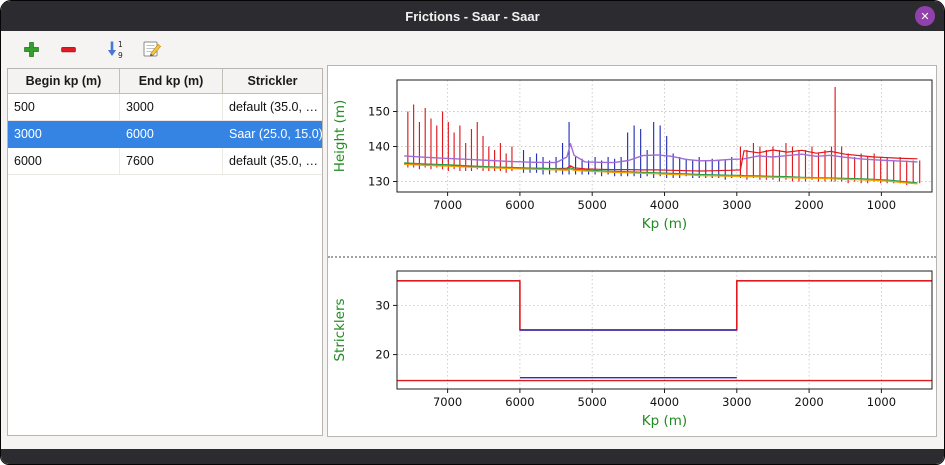 The height and width of the screenshot is (465, 945). Describe the element at coordinates (272, 81) in the screenshot. I see `column-header-strickler: Strickler` at that location.